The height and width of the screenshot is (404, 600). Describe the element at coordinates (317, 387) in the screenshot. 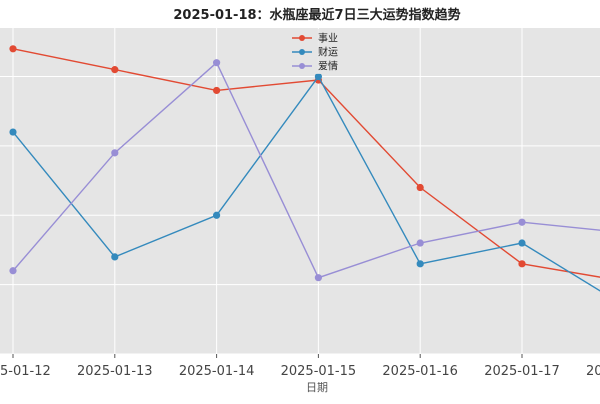

I see `x-axis-label: 日期` at that location.